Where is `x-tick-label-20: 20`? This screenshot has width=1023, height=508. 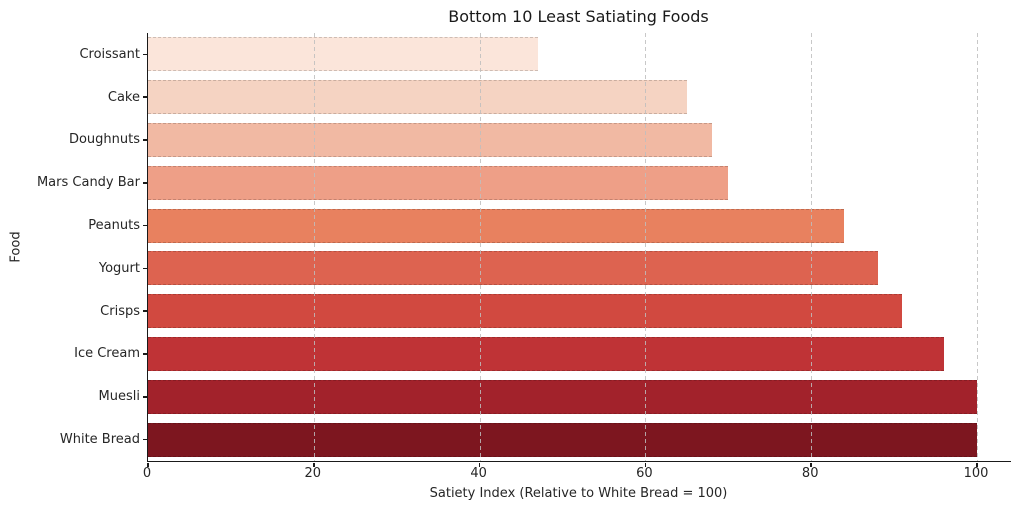 x-tick-label-20: 20 is located at coordinates (313, 473).